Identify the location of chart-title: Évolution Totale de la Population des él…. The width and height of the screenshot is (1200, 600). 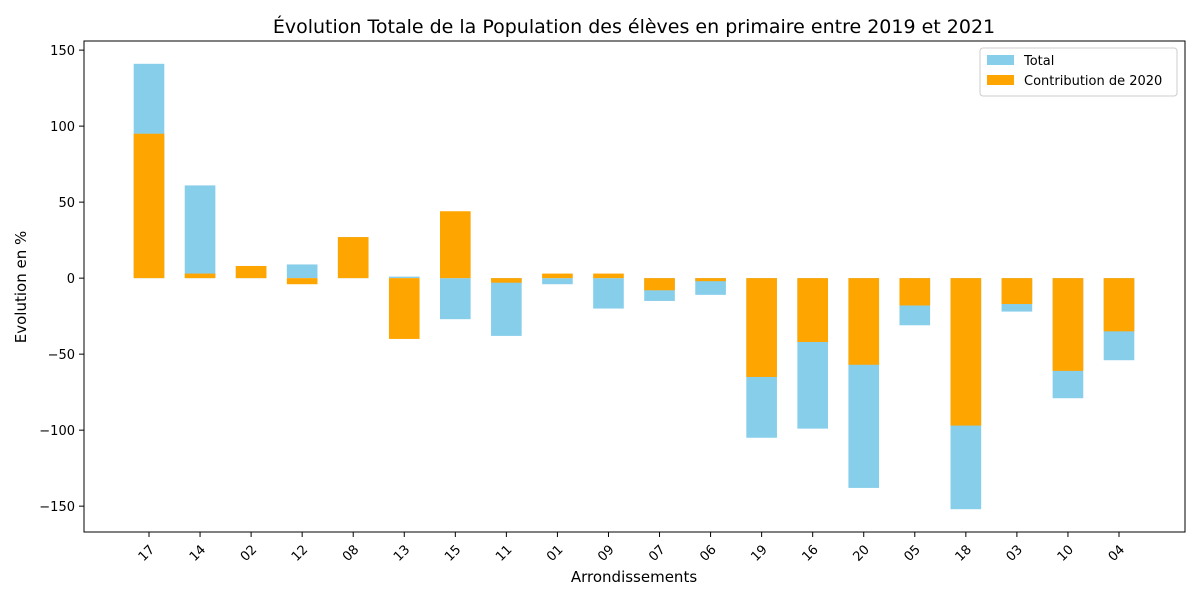
(634, 26).